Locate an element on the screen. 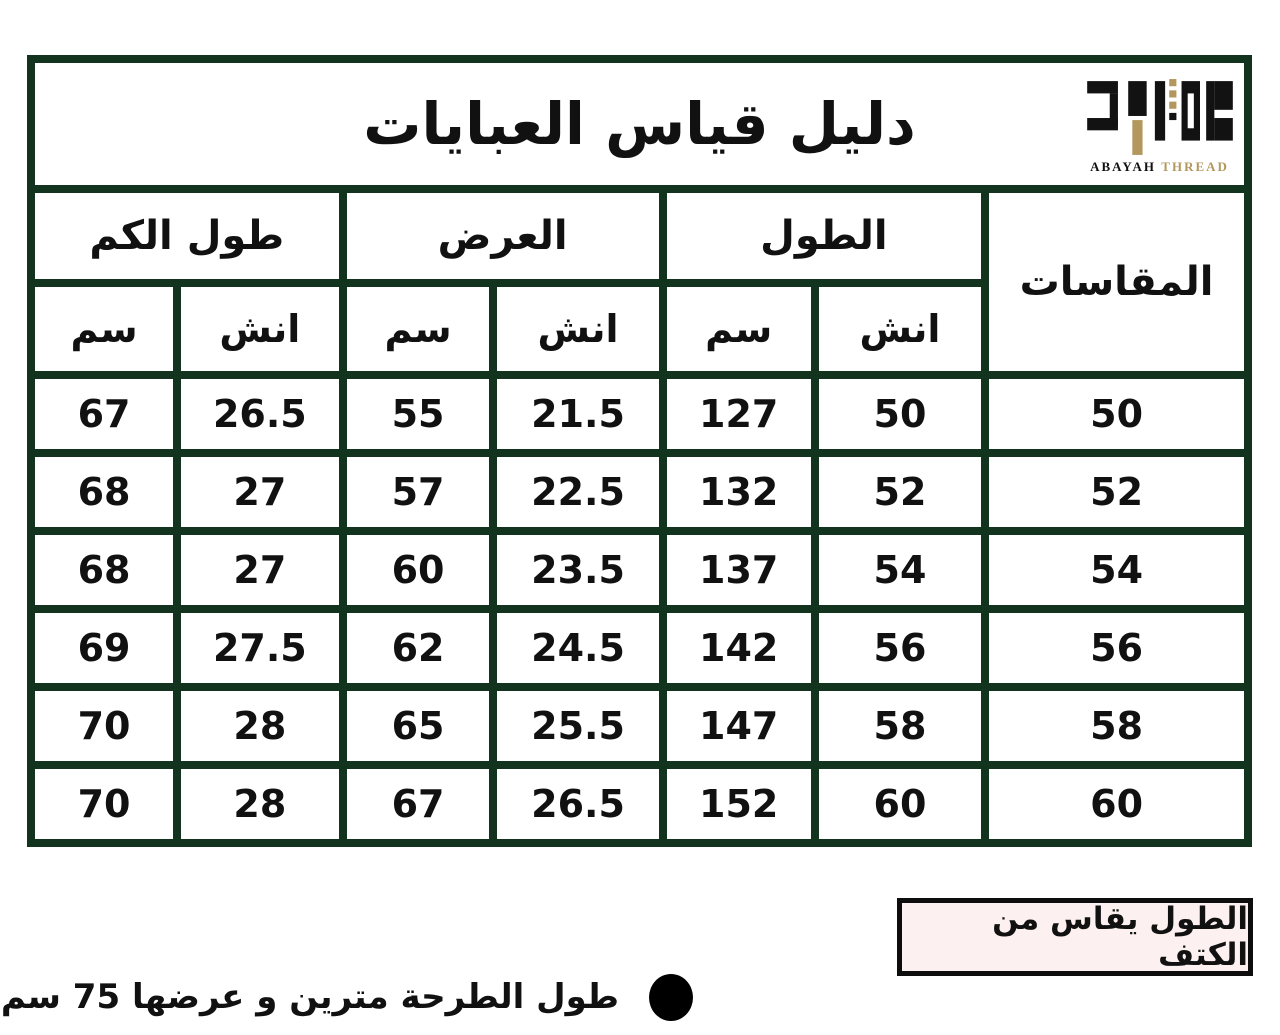 Image resolution: width=1280 pixels, height=1035 pixels. column-header-length: الطول is located at coordinates (825, 236).